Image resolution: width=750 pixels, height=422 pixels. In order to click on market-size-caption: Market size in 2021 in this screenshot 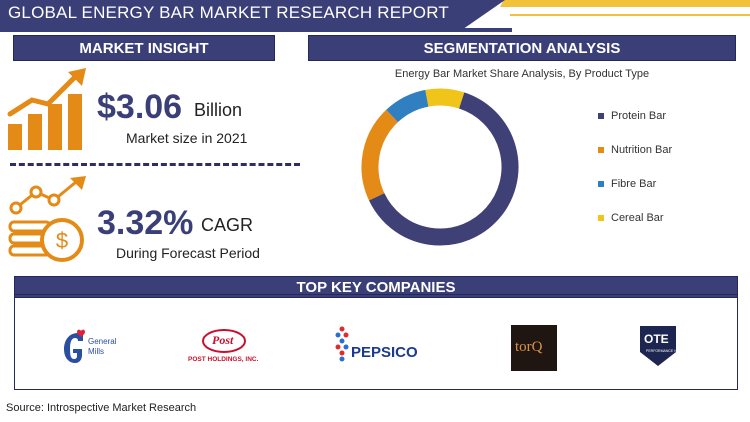, I will do `click(187, 138)`.